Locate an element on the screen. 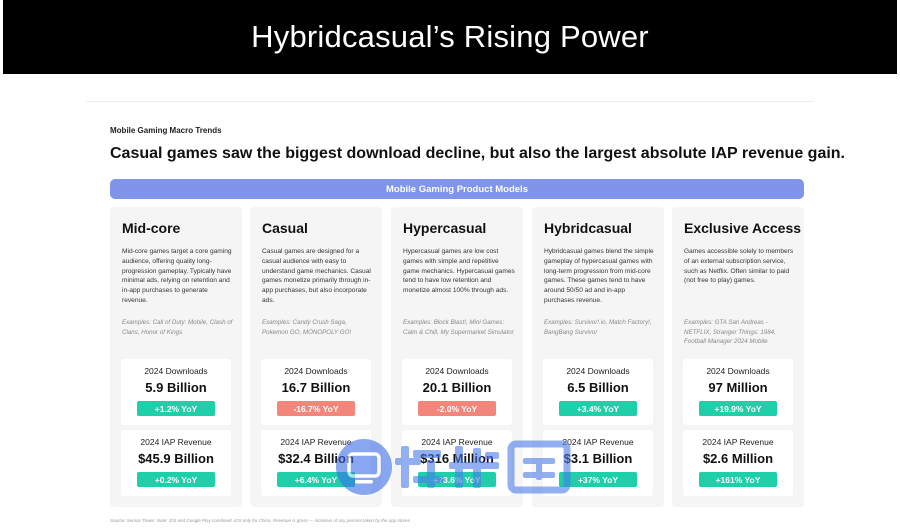  downloads-value: 5.9 Billion is located at coordinates (176, 387).